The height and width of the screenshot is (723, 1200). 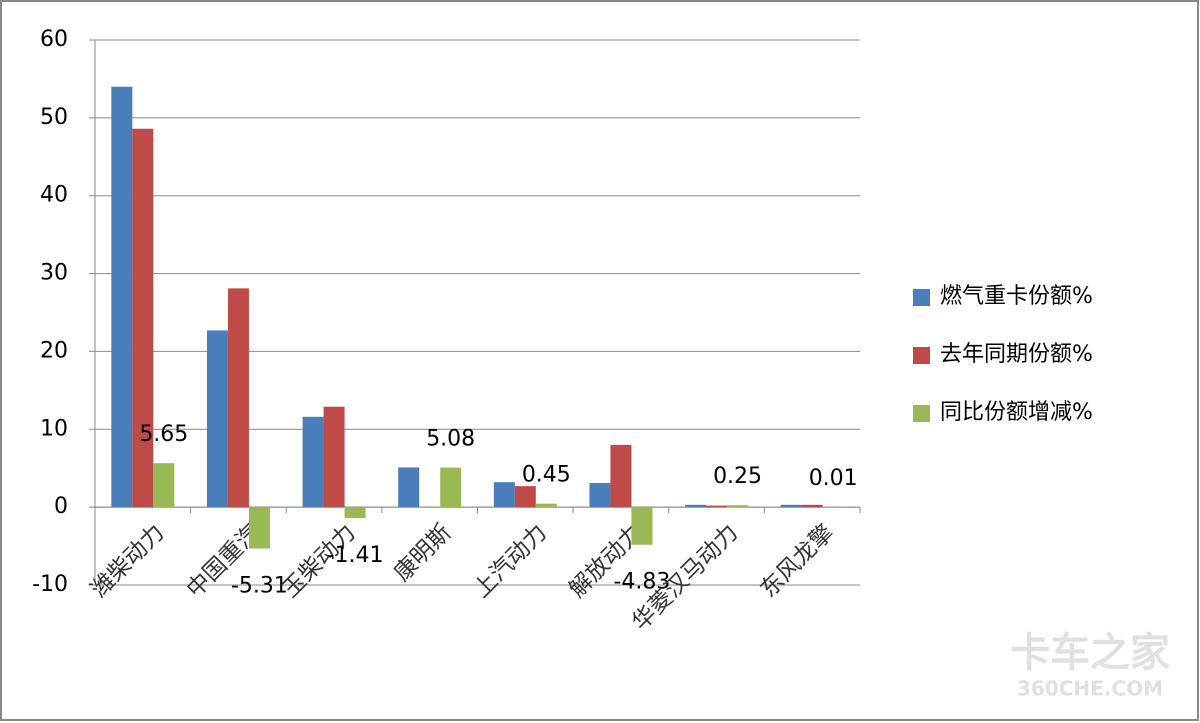 What do you see at coordinates (54, 350) in the screenshot?
I see `y-tick-label: 20` at bounding box center [54, 350].